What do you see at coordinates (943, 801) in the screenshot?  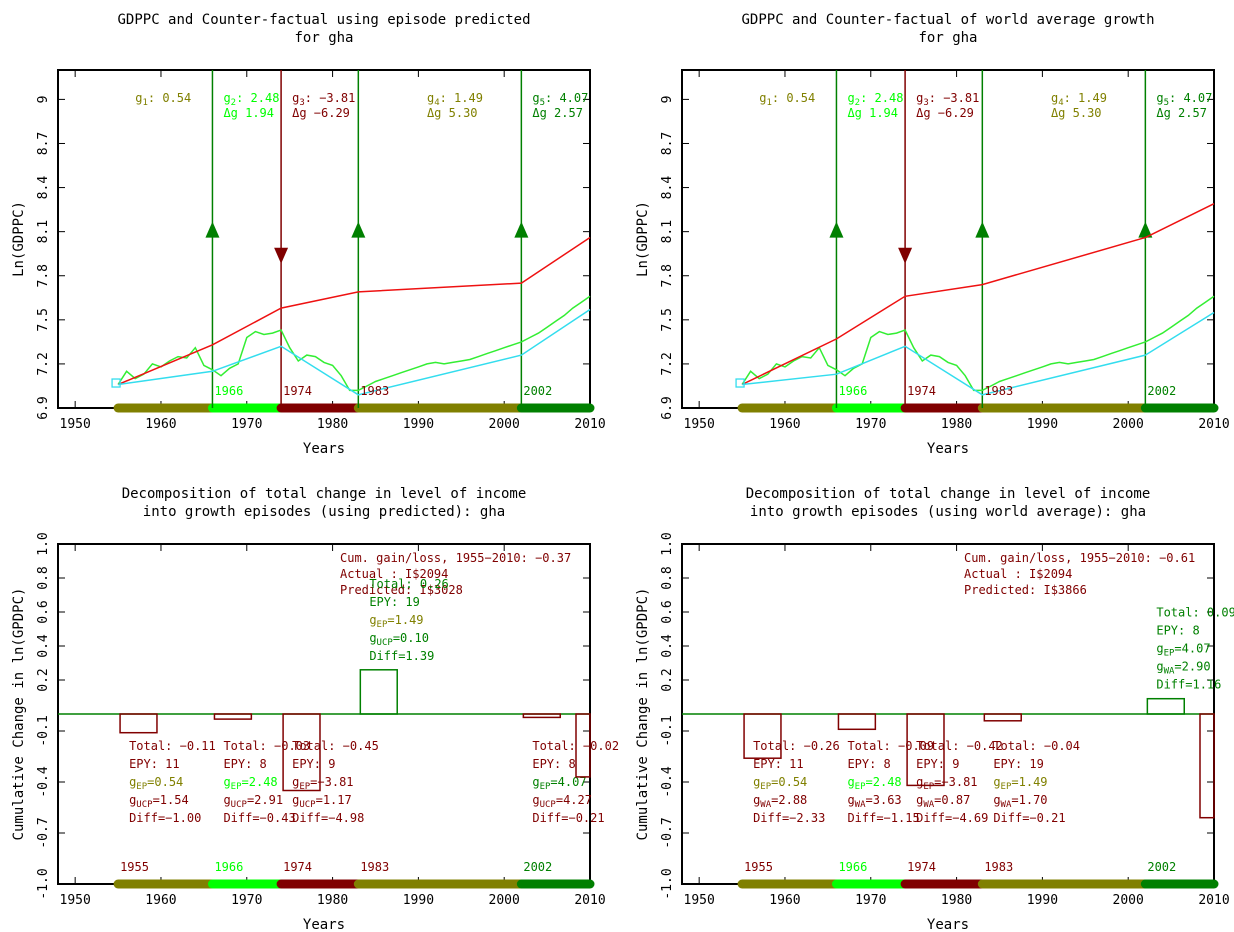 I see `bar-gcf-label: gWA=0.87` at bounding box center [943, 801].